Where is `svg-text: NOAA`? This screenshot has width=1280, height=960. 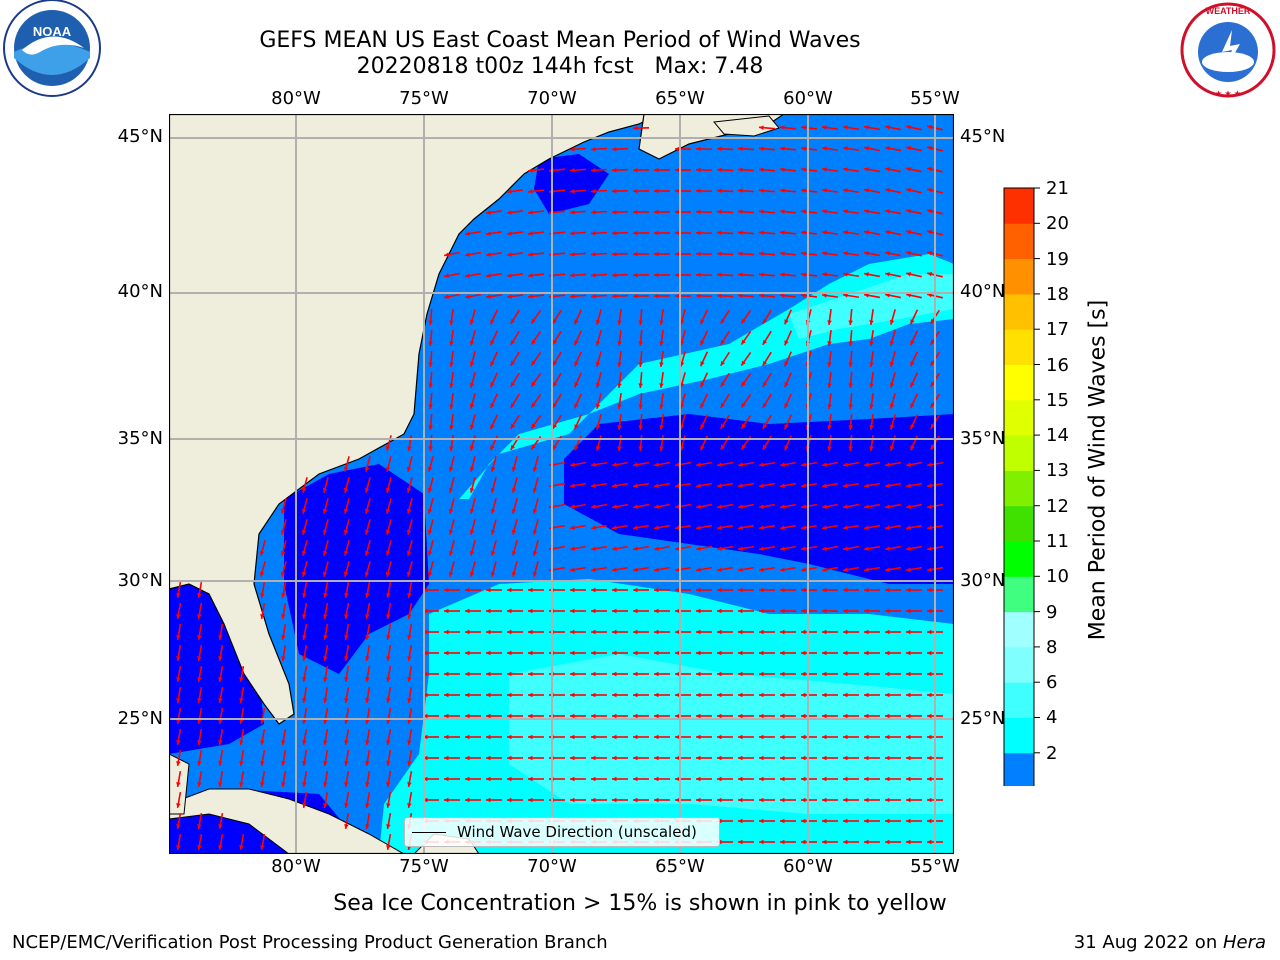 svg-text: NOAA is located at coordinates (52, 31).